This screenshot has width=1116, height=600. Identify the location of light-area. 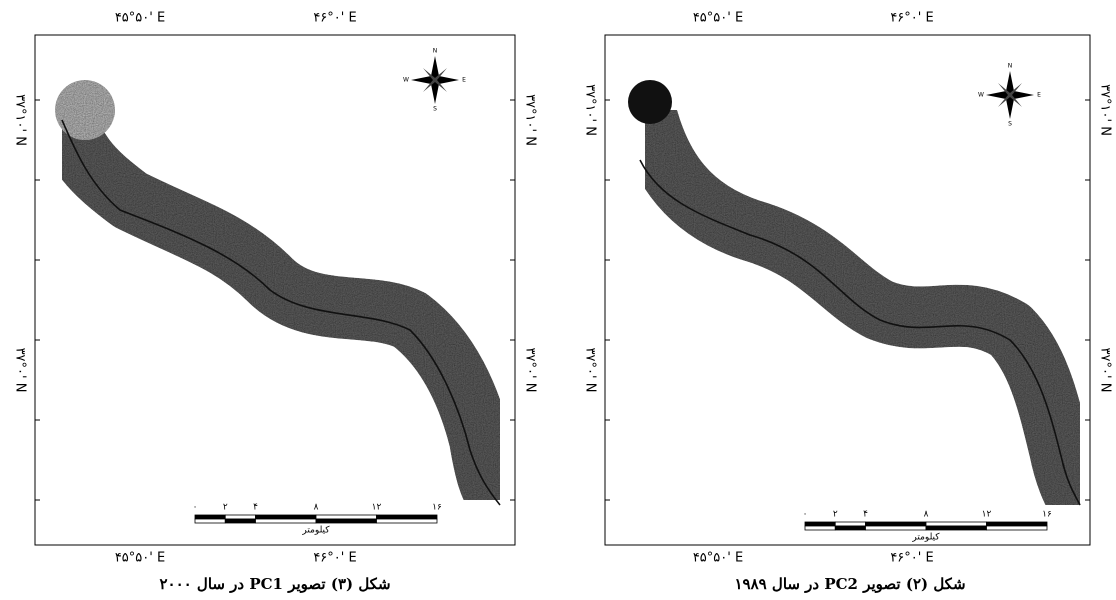
(85, 110).